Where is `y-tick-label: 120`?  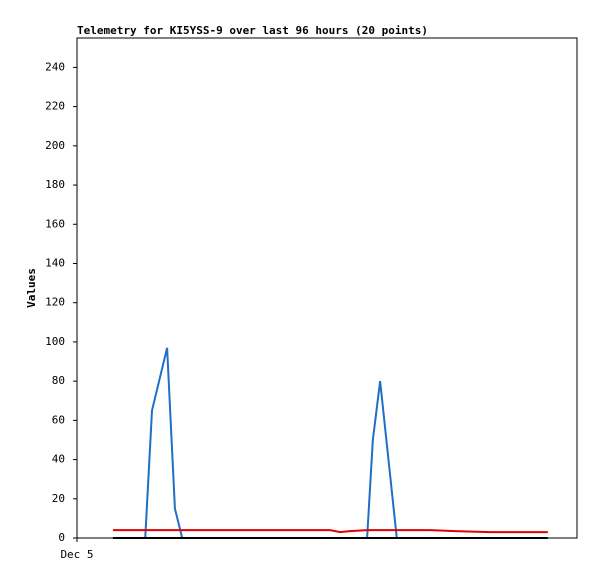 y-tick-label: 120 is located at coordinates (55, 302).